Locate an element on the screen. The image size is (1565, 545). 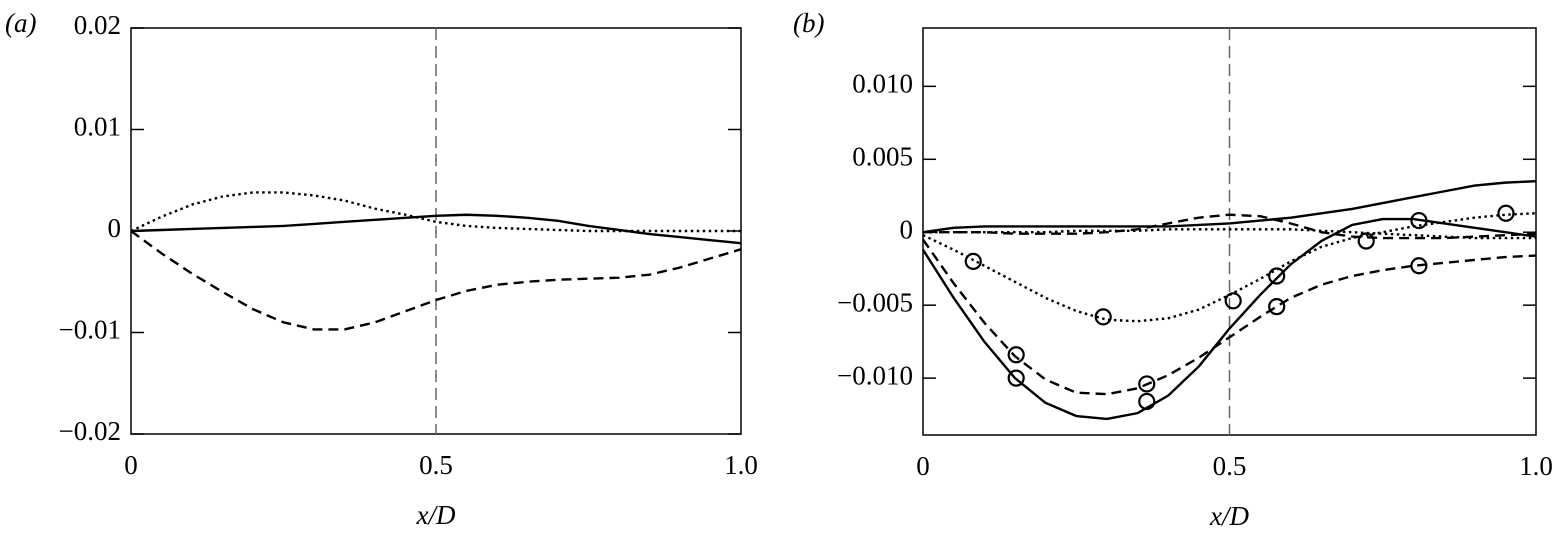
y-tick-label: −0.005 is located at coordinates (875, 302).